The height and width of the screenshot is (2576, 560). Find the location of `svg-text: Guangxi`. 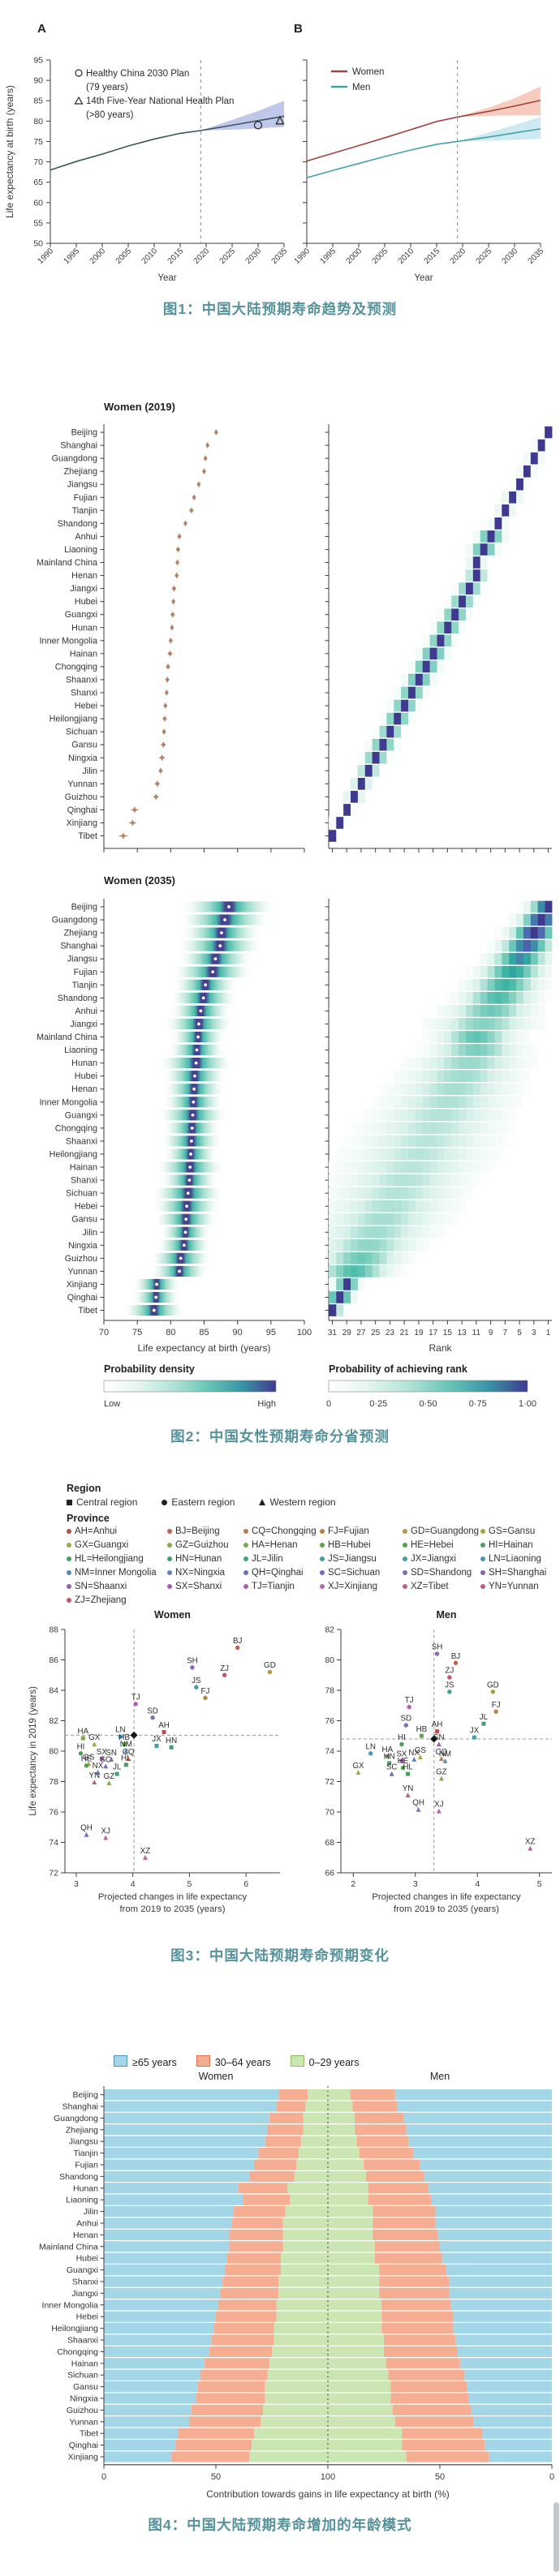

svg-text: Guangxi is located at coordinates (81, 615).